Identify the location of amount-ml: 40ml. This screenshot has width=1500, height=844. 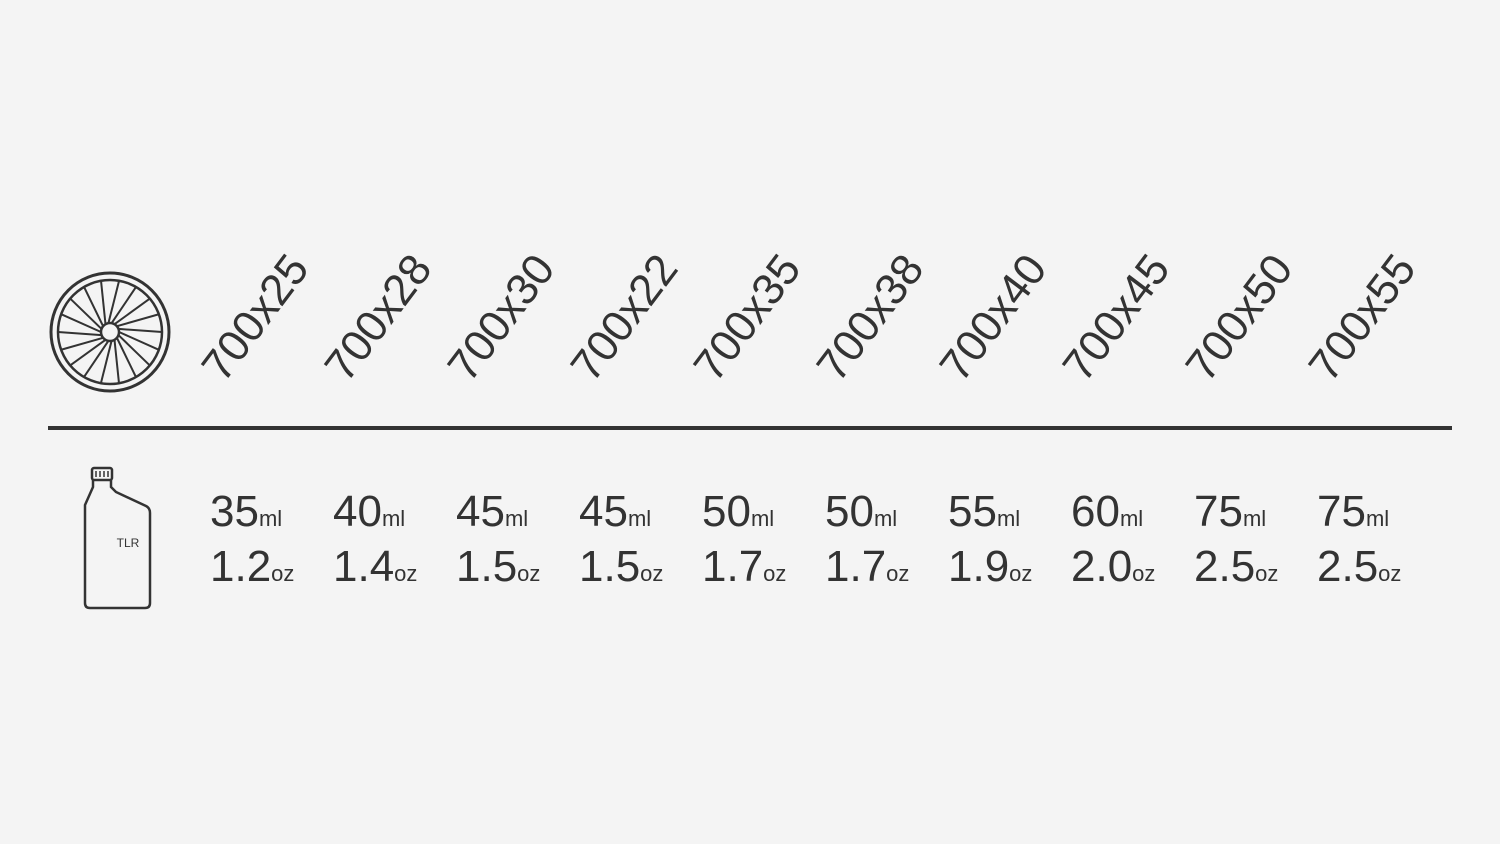
(369, 512).